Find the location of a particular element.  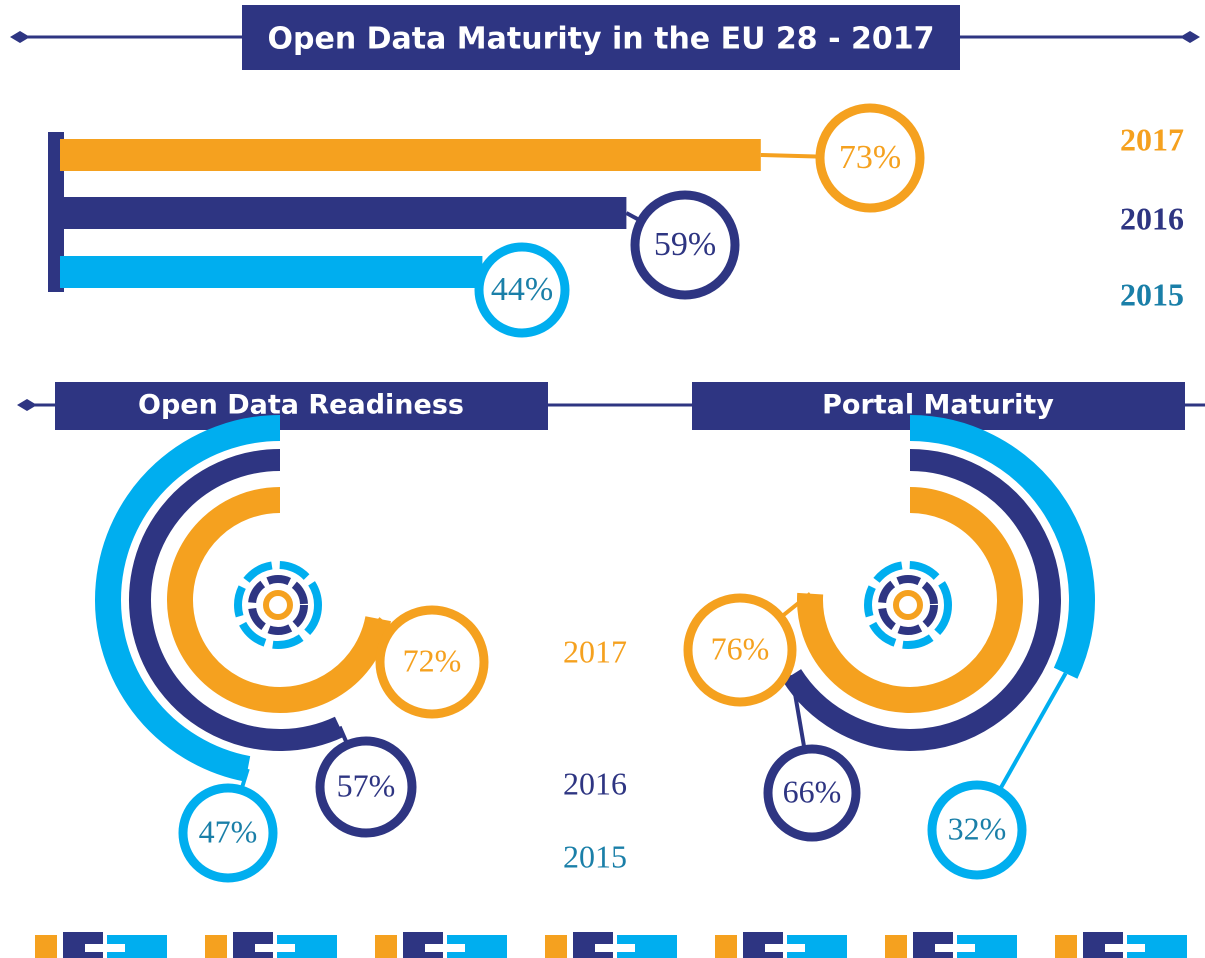

data-label: 32% is located at coordinates (977, 828).